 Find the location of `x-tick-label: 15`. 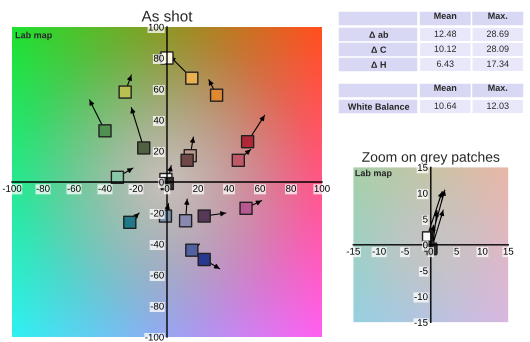

x-tick-label: 15 is located at coordinates (509, 251).